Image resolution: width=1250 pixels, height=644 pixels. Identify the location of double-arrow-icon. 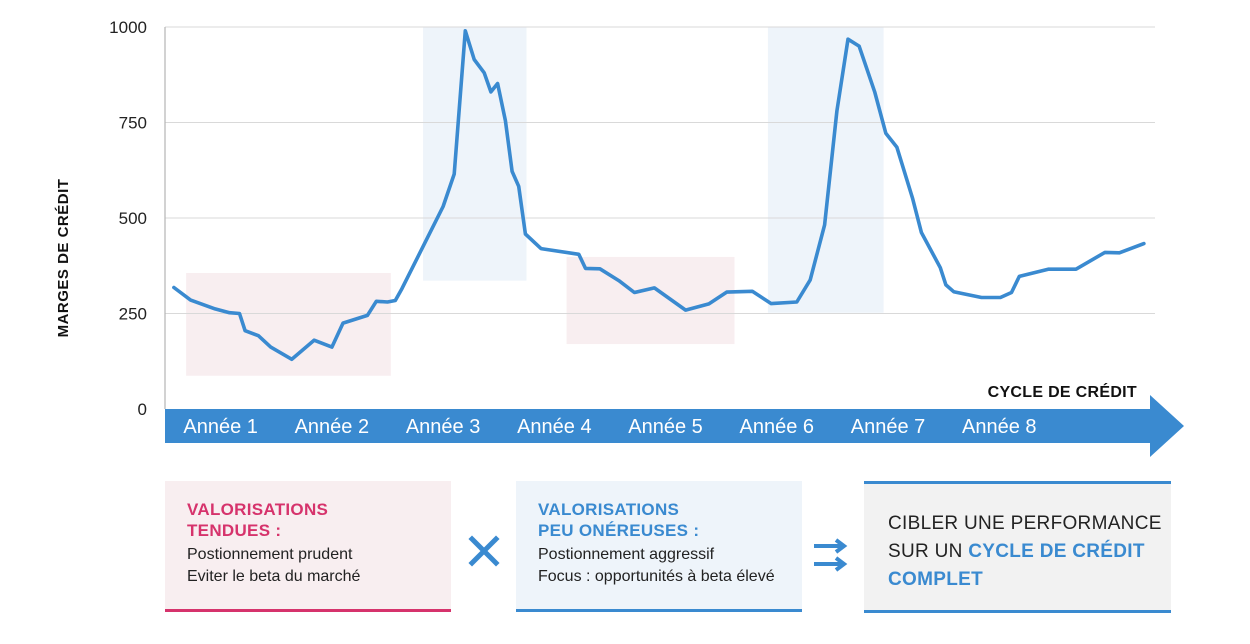
(831, 555).